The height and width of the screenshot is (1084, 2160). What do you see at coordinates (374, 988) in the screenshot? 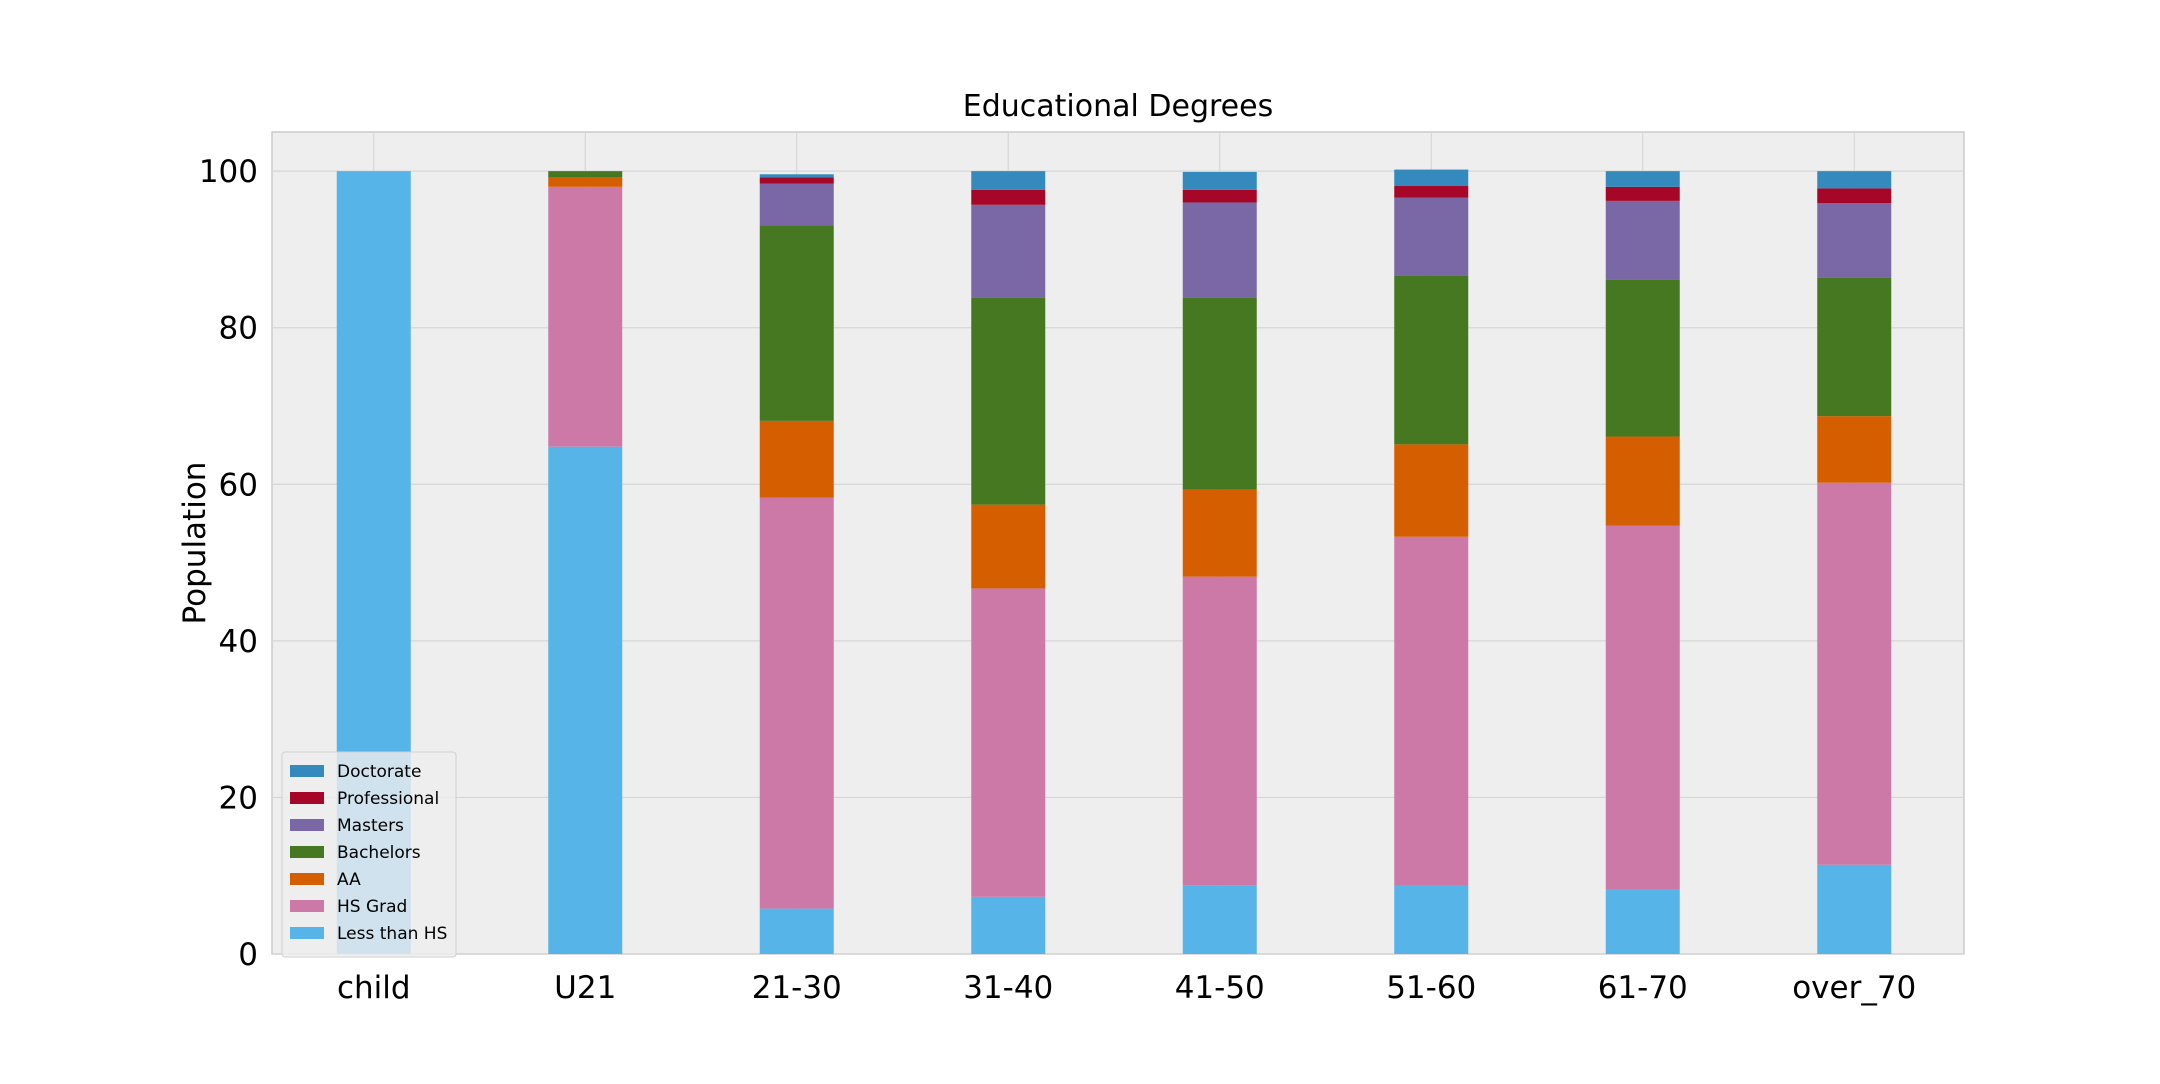
I see `x-tick-label: child` at bounding box center [374, 988].